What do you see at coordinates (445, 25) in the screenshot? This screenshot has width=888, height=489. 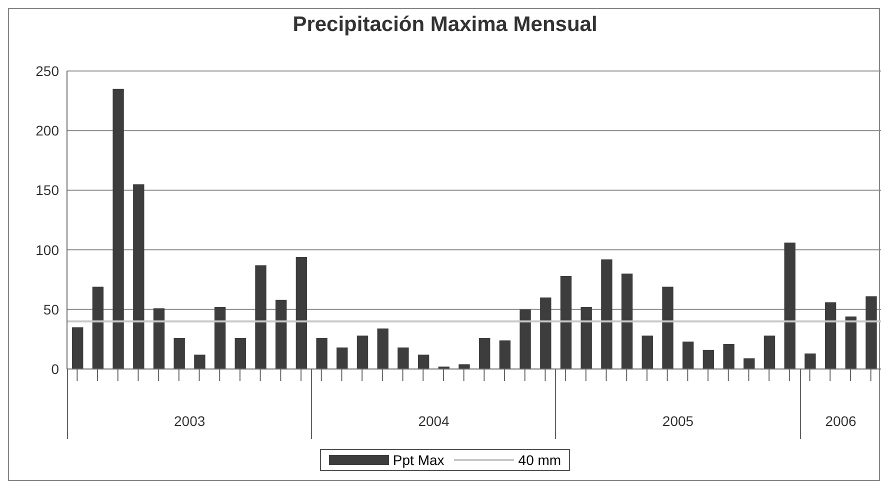 I see `chart-title: Precipitación Maxima Mensual` at bounding box center [445, 25].